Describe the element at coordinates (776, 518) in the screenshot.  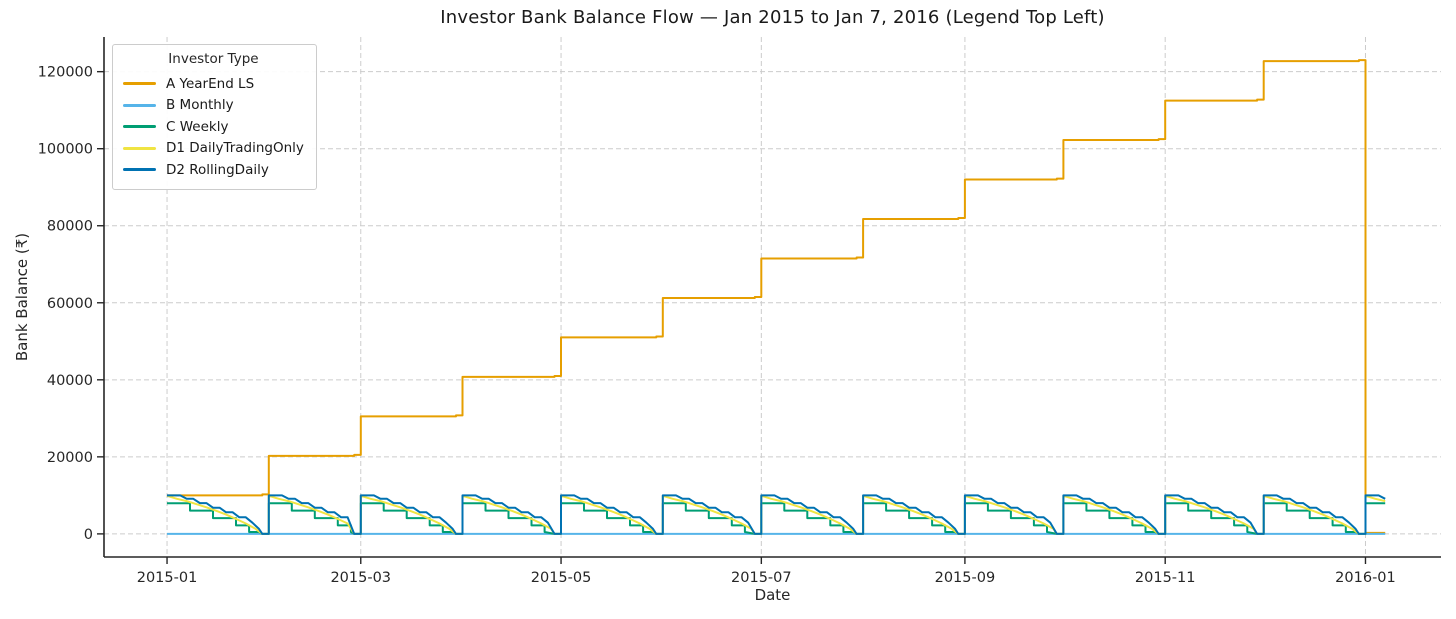
I see `series-line-c-weekly` at that location.